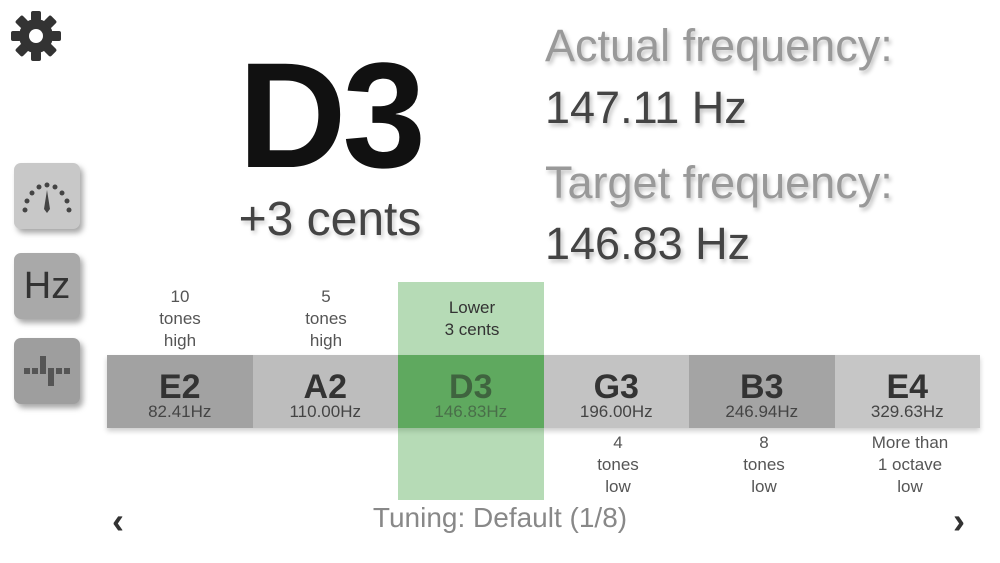 The height and width of the screenshot is (563, 1000). Describe the element at coordinates (719, 182) in the screenshot. I see `target-frequency-label: Target frequency:` at that location.